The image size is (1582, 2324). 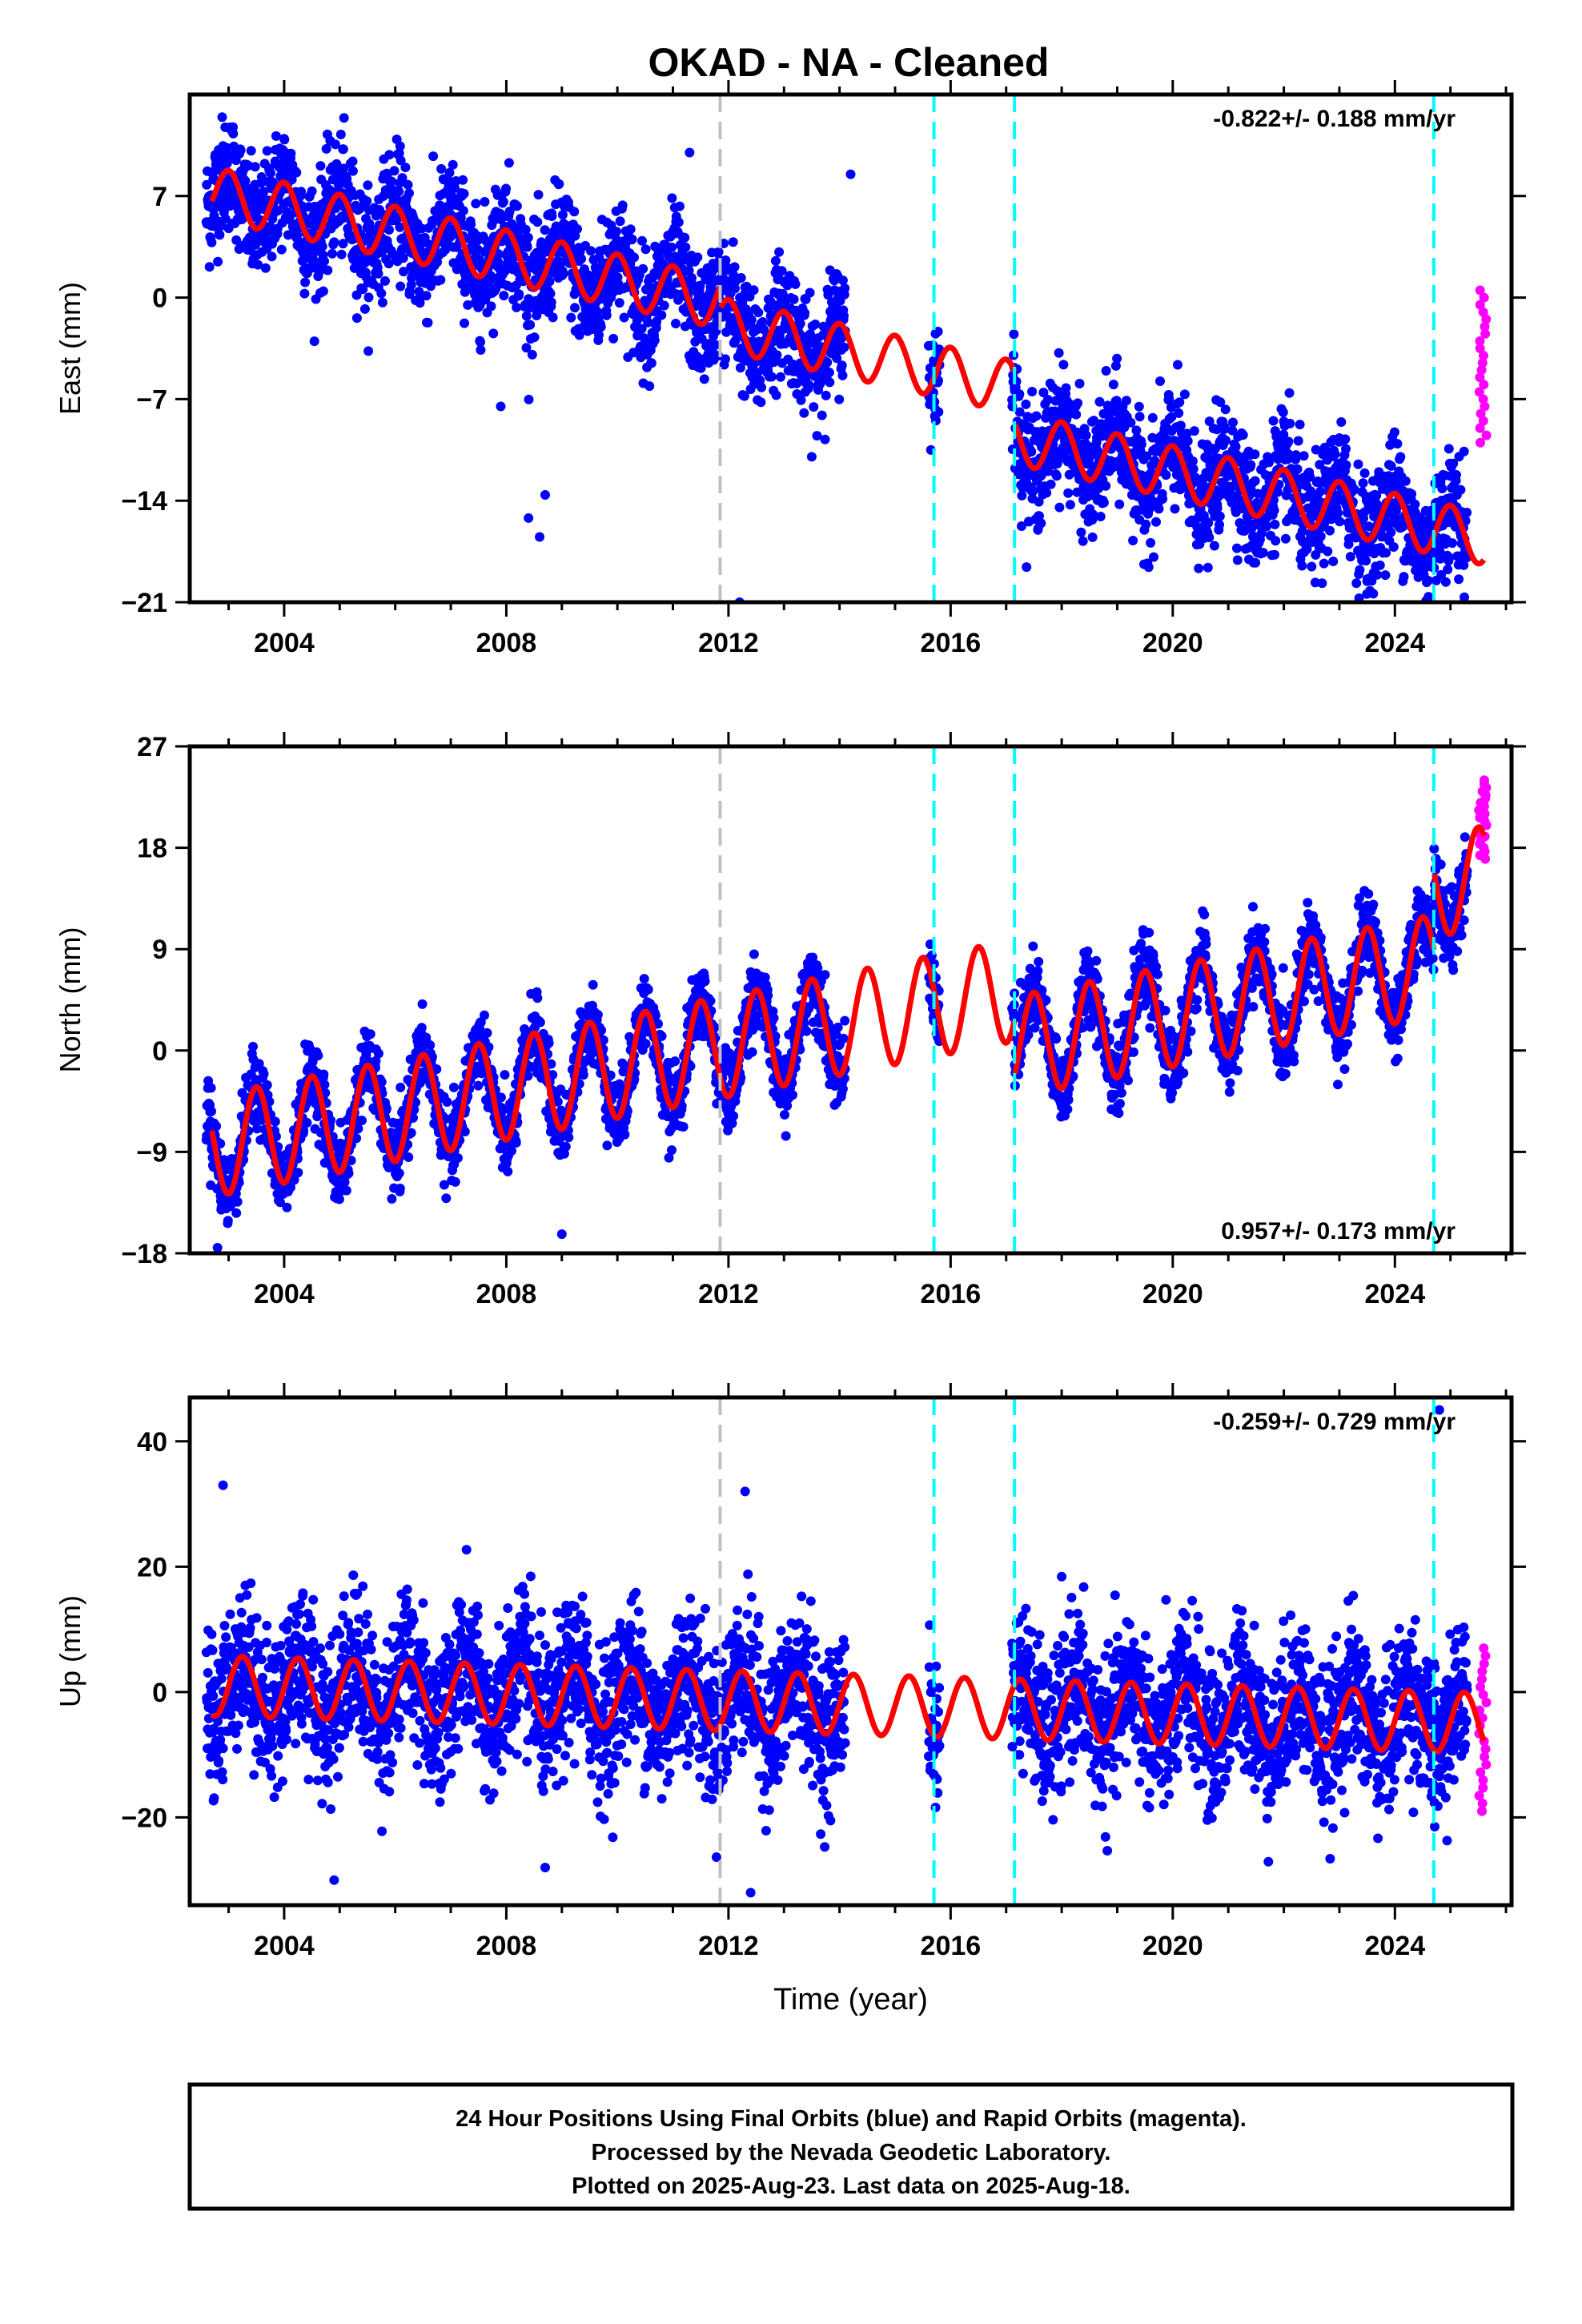 What do you see at coordinates (144, 501) in the screenshot?
I see `y-tick-label: −14` at bounding box center [144, 501].